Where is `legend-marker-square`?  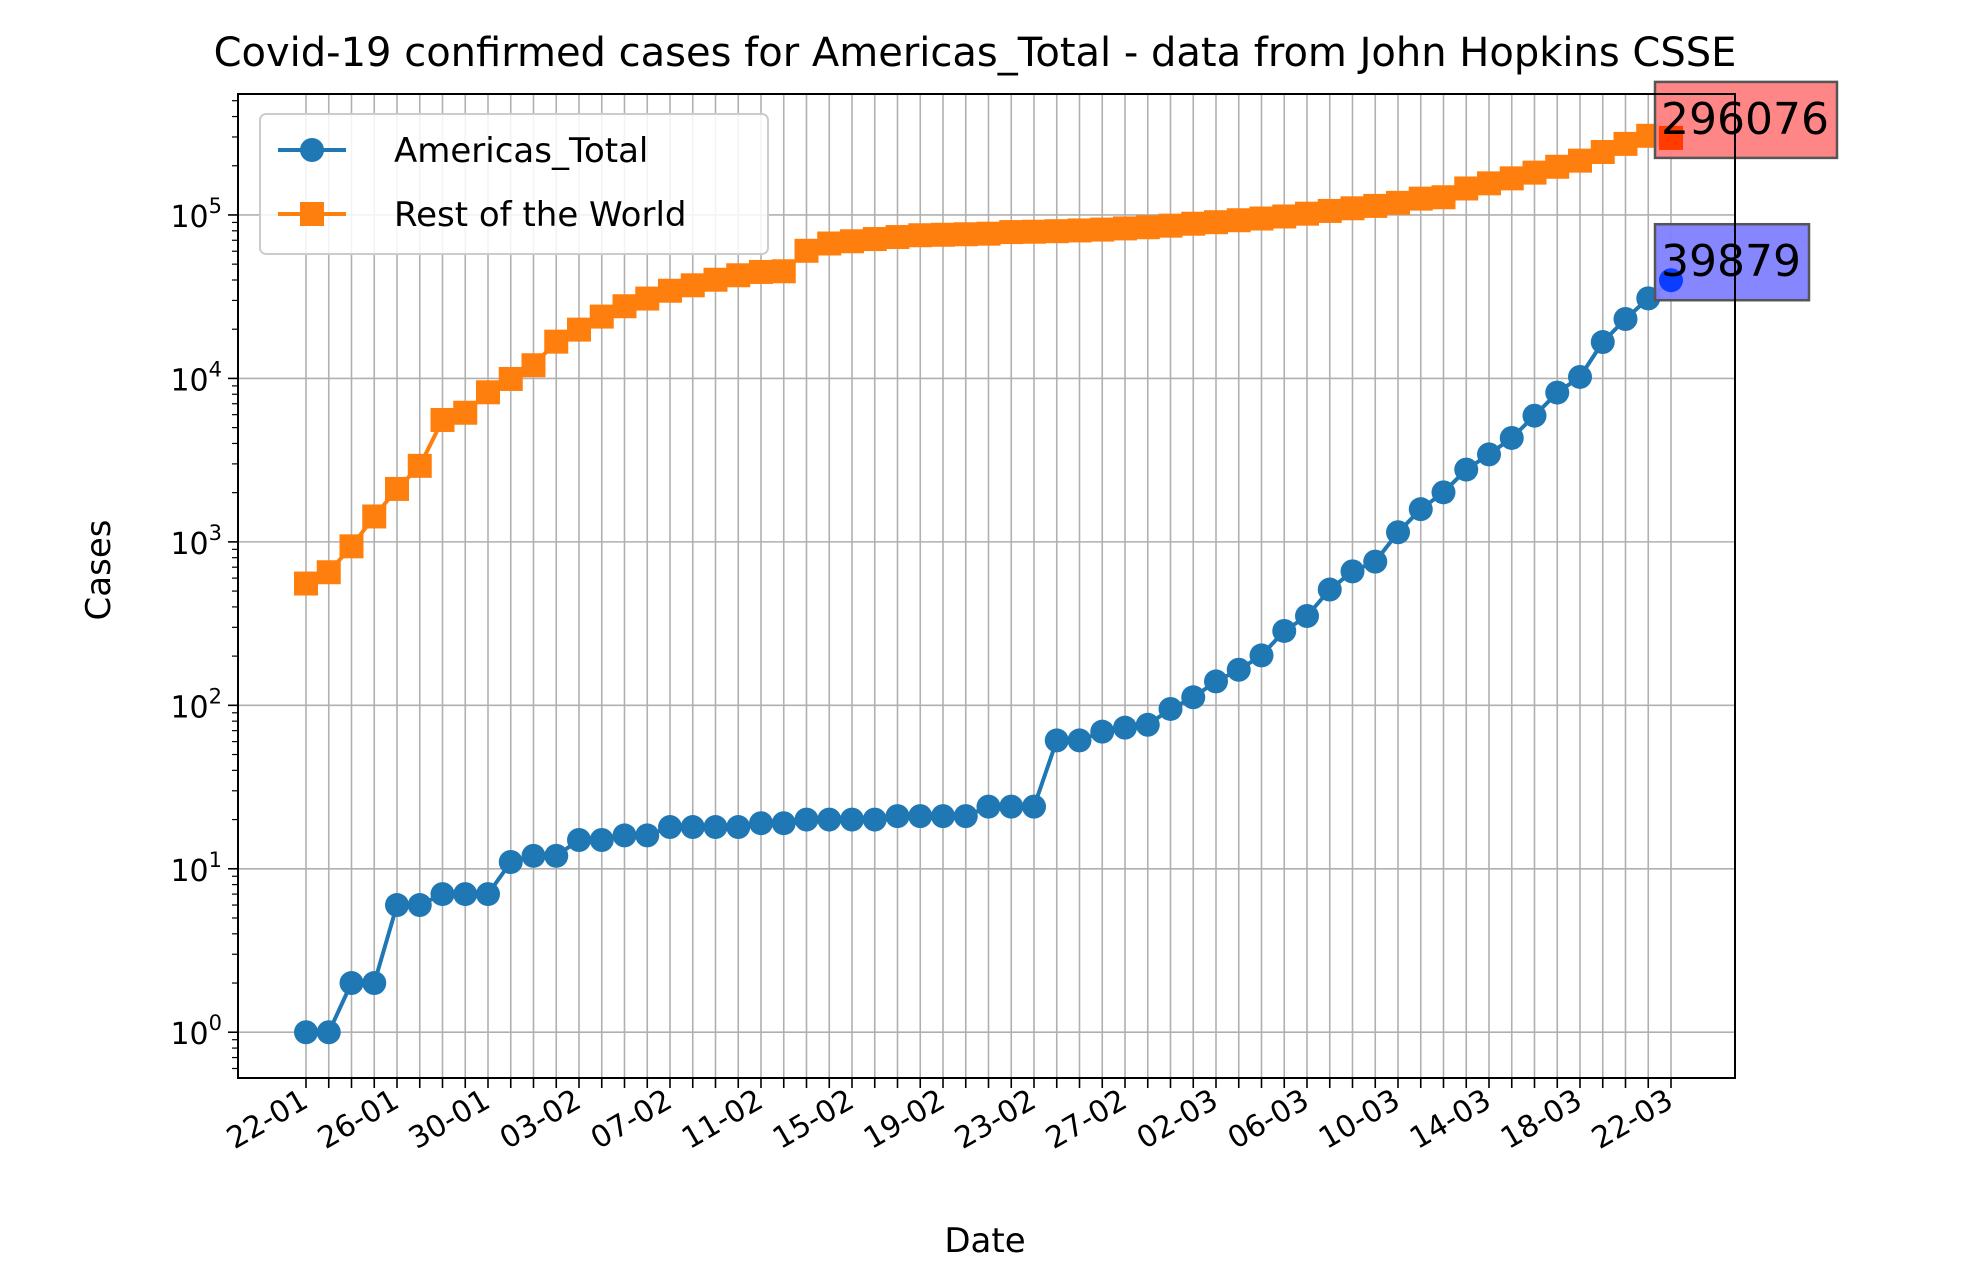
legend-marker-square is located at coordinates (312, 214).